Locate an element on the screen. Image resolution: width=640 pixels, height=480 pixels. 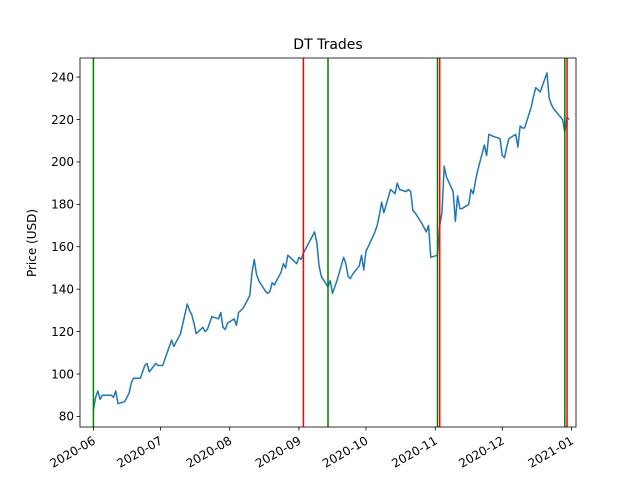
y-tick-label: 220 is located at coordinates (62, 120).